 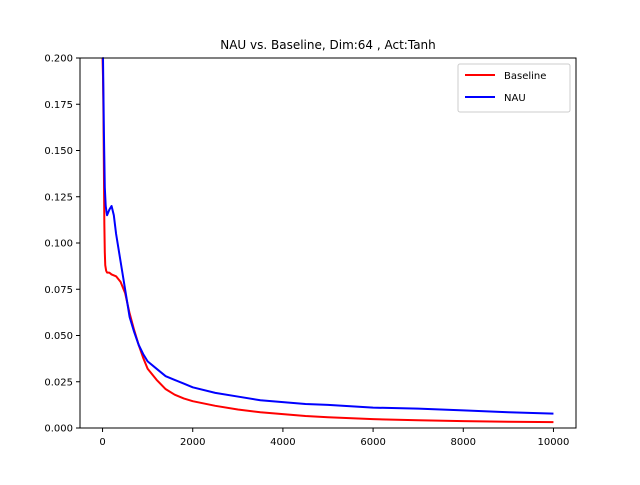 I want to click on x-tick-label: 0, so click(x=102, y=442).